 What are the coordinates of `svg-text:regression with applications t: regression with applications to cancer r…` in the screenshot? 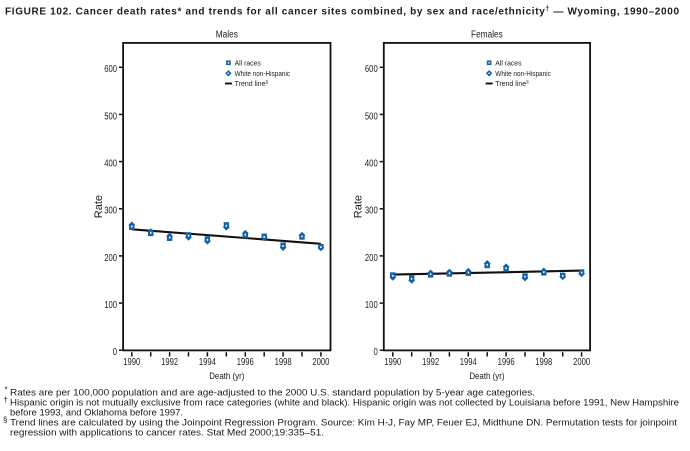 It's located at (167, 432).